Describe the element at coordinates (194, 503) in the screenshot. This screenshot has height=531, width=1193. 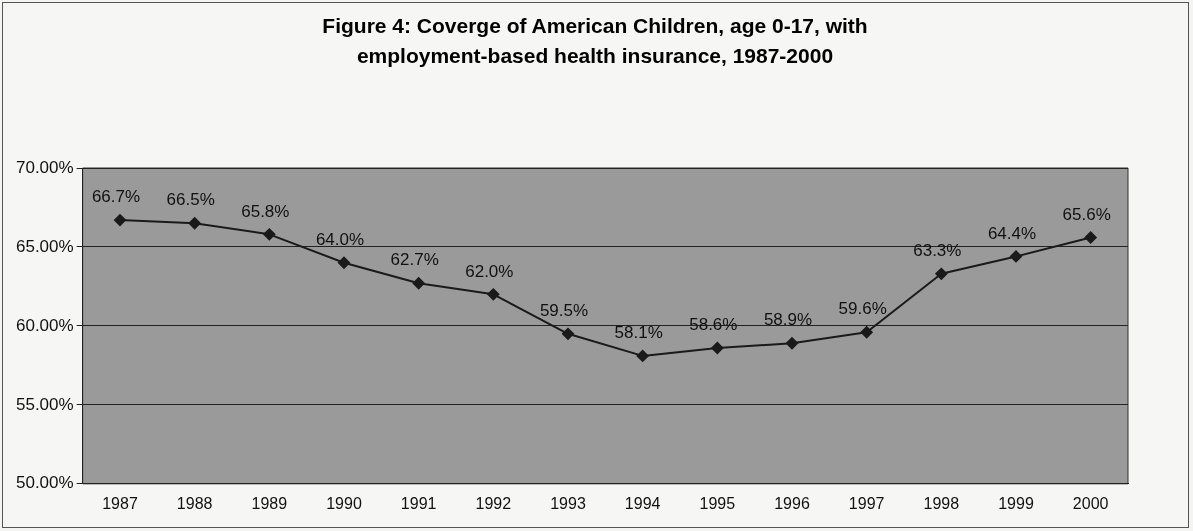
I see `x-tick-label: 1988` at that location.